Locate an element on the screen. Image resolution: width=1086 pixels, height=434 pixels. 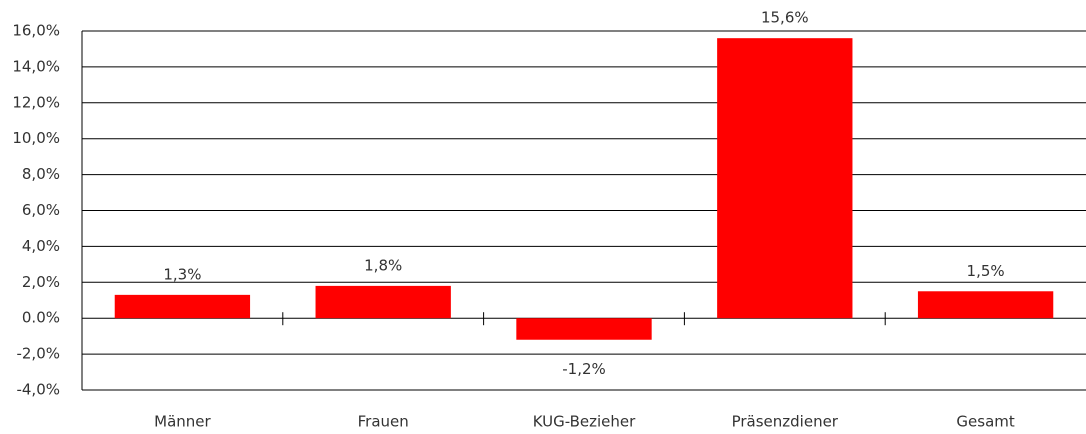
x-tick-label: Frauen is located at coordinates (383, 422).